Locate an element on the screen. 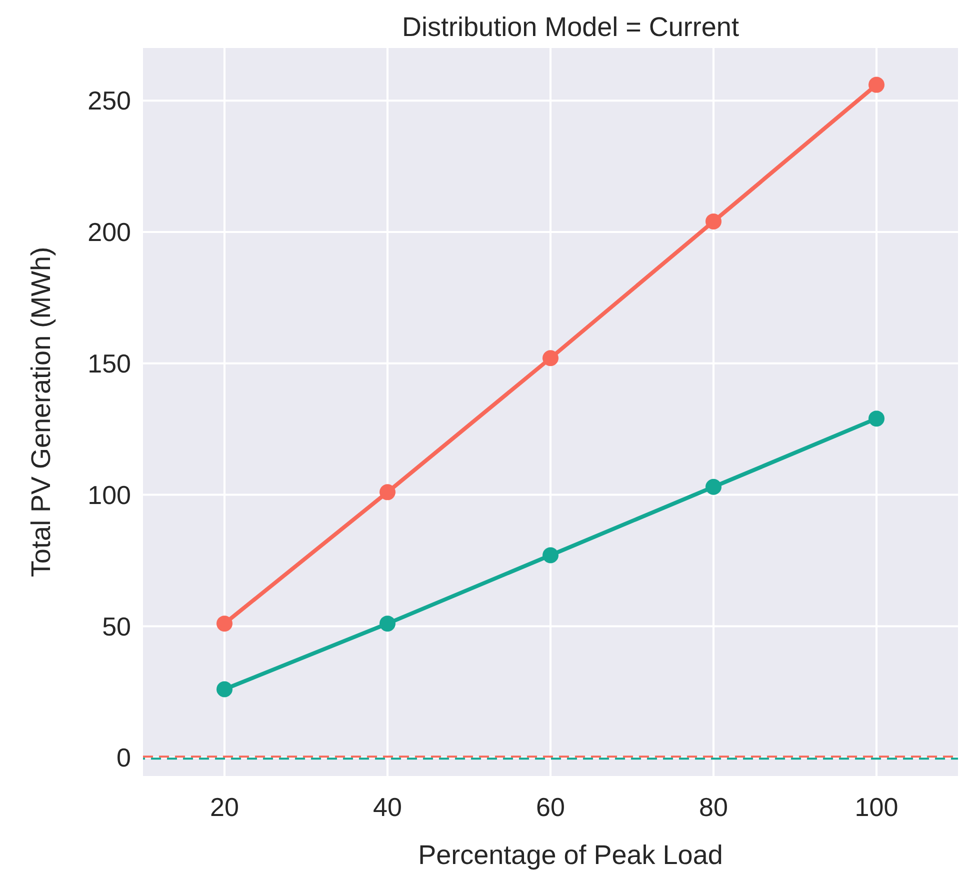  x-tick-label: 100 is located at coordinates (876, 807).